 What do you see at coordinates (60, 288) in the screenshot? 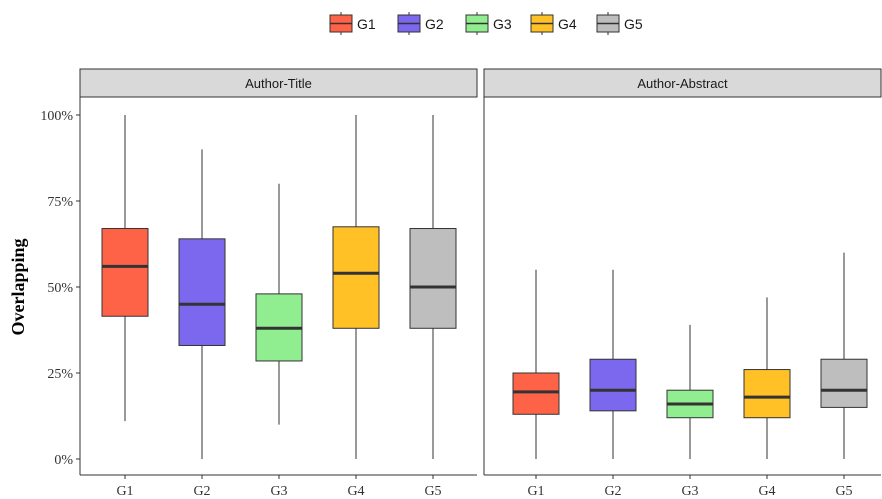
I see `y-tick-label: 50%` at bounding box center [60, 288].